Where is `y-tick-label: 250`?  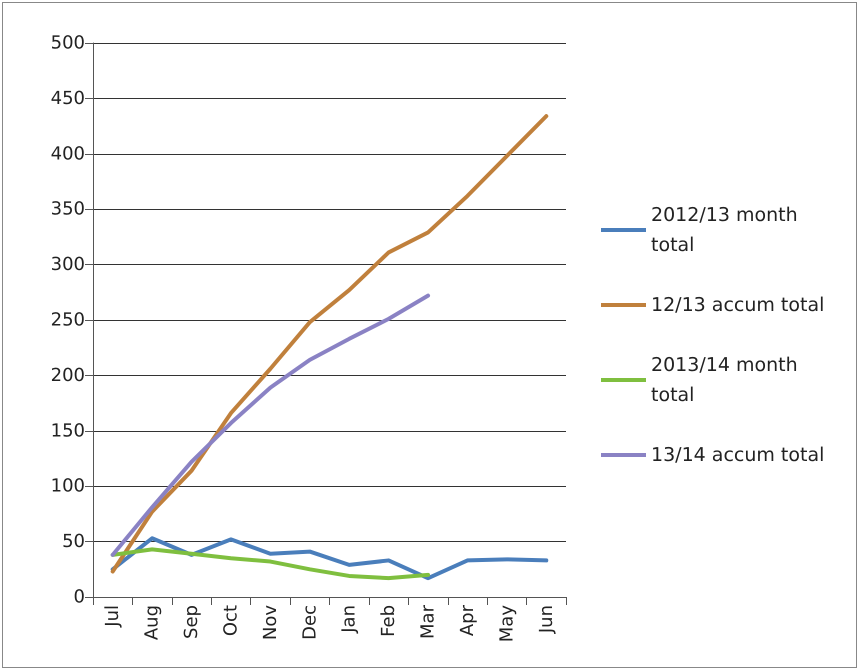
y-tick-label: 250 is located at coordinates (67, 320).